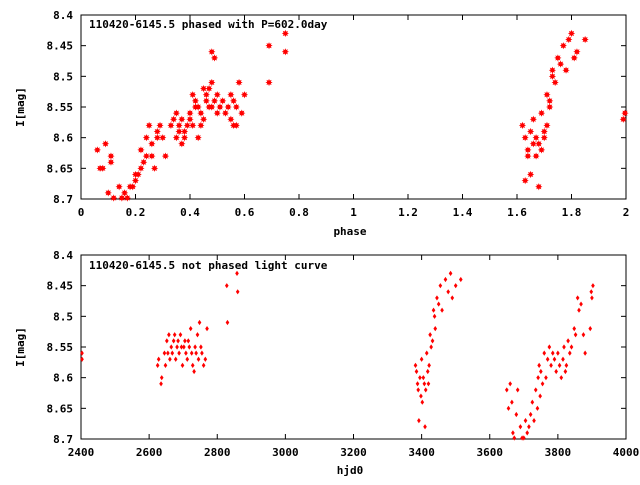 This screenshot has width=640, height=485. What do you see at coordinates (60, 347) in the screenshot?
I see `y-tick-label: 8.55` at bounding box center [60, 347].